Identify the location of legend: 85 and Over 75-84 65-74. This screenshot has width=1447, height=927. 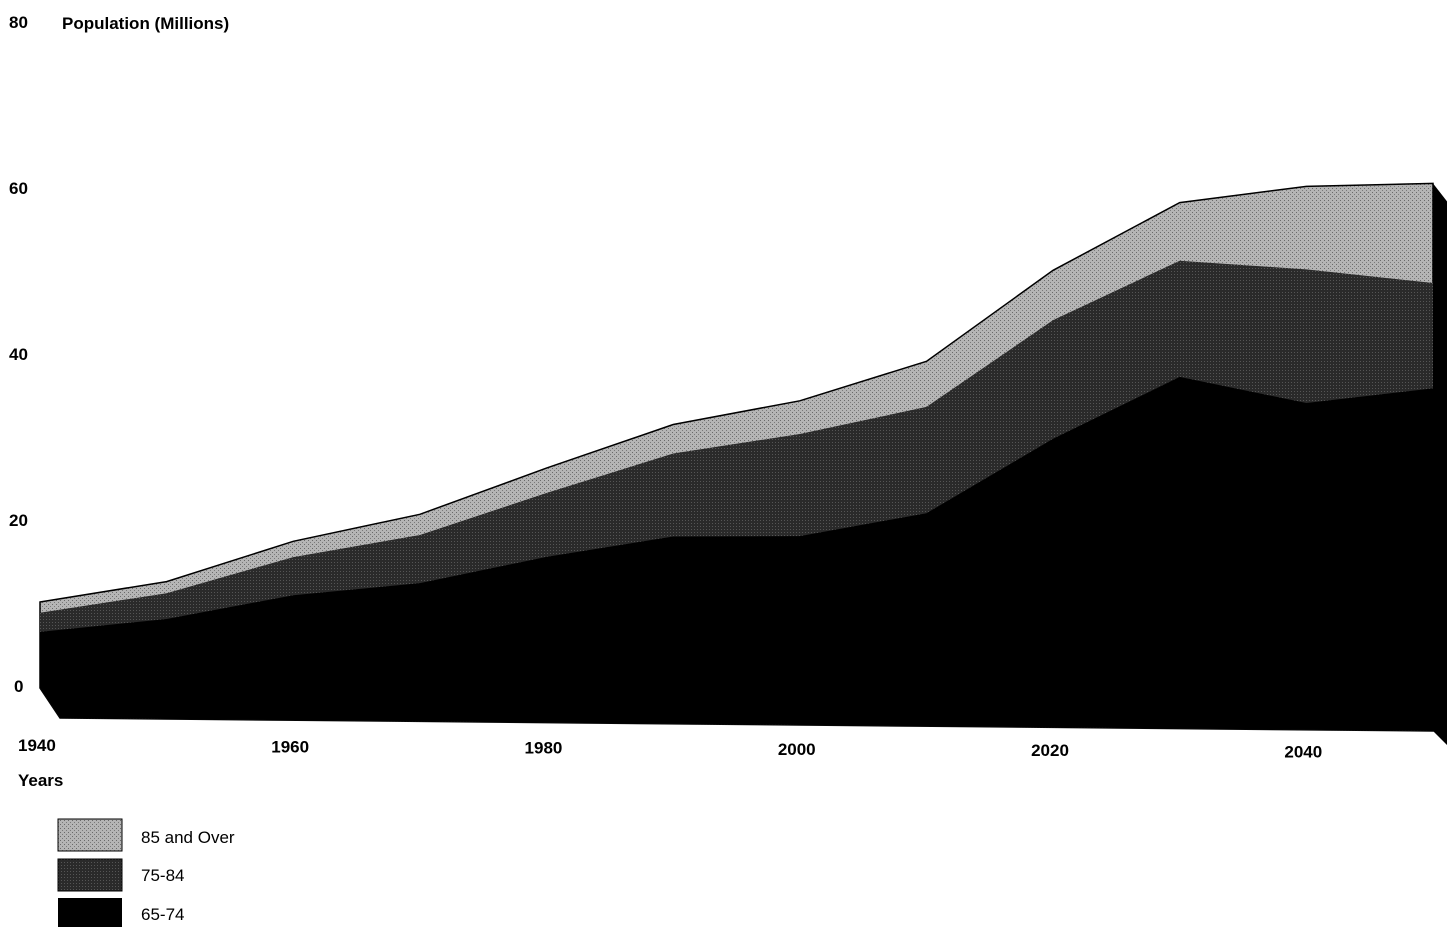
(146, 872).